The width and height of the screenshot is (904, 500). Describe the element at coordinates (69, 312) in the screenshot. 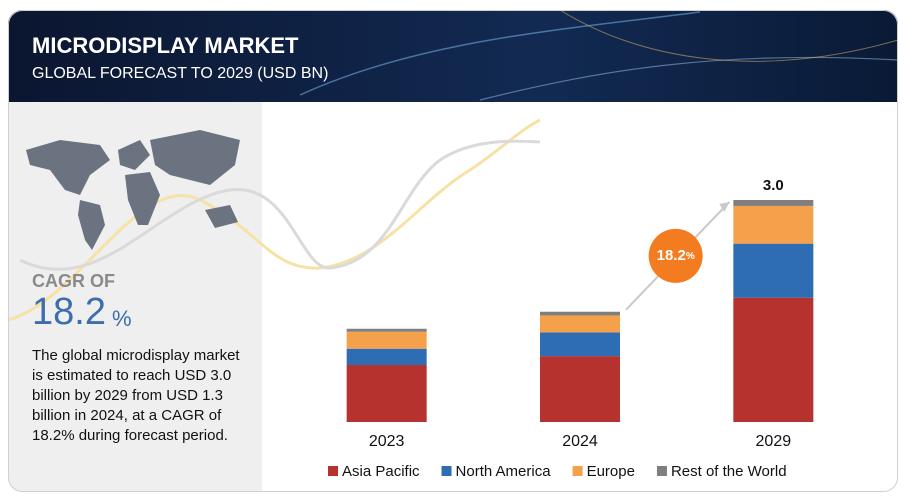

I see `cagr-value: 18.2` at that location.